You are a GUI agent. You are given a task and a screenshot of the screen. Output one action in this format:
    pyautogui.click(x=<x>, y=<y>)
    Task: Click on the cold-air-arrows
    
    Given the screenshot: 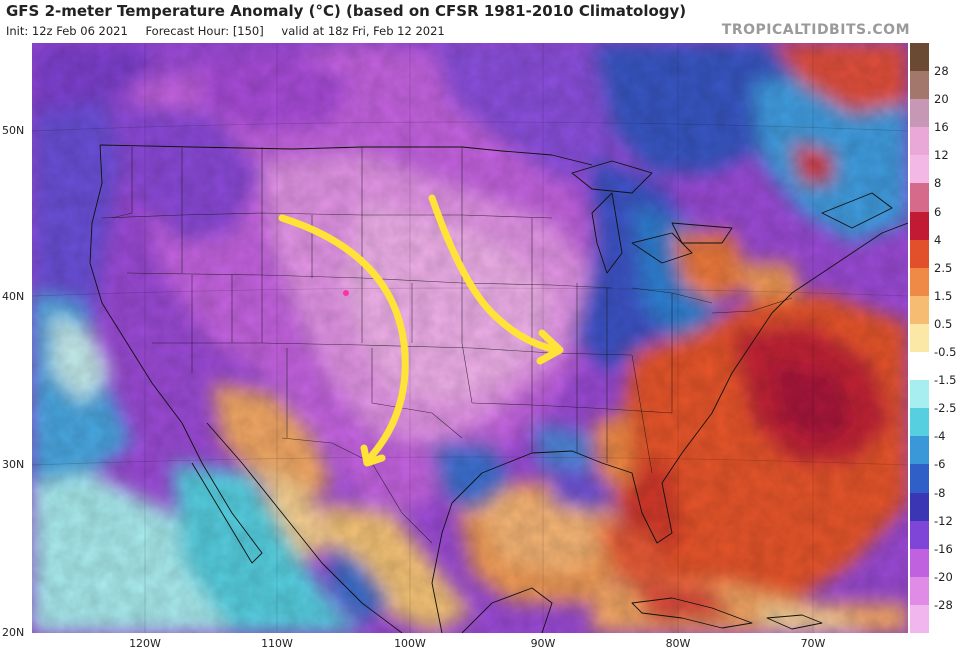 What is the action you would take?
    pyautogui.click(x=421, y=330)
    